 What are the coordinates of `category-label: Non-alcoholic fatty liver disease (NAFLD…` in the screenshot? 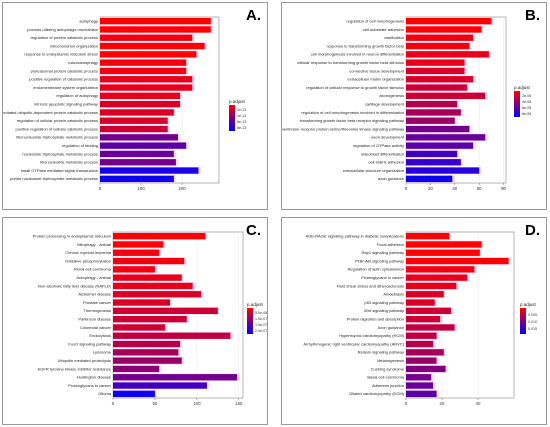 It's located at (75, 285).